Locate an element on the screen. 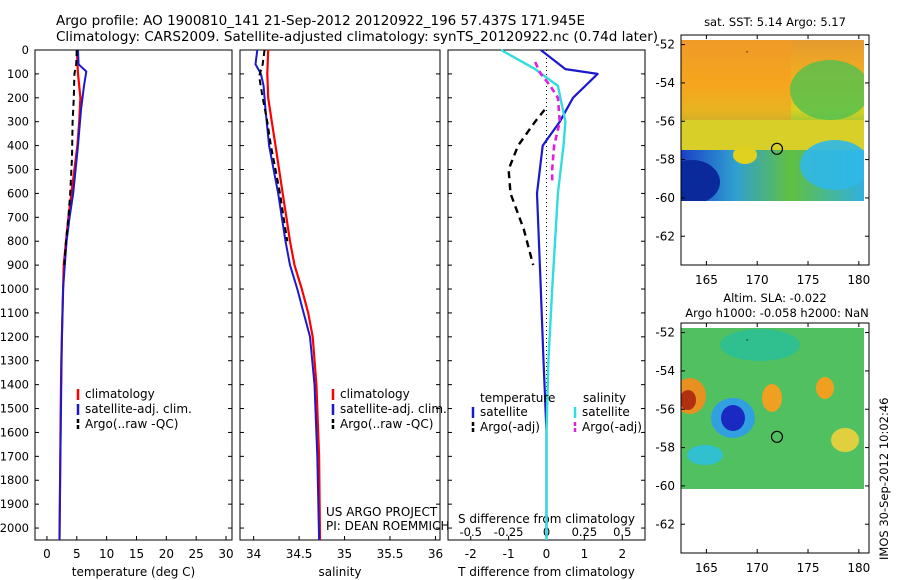 The width and height of the screenshot is (900, 580). temp-tick-label: 5 is located at coordinates (77, 554).